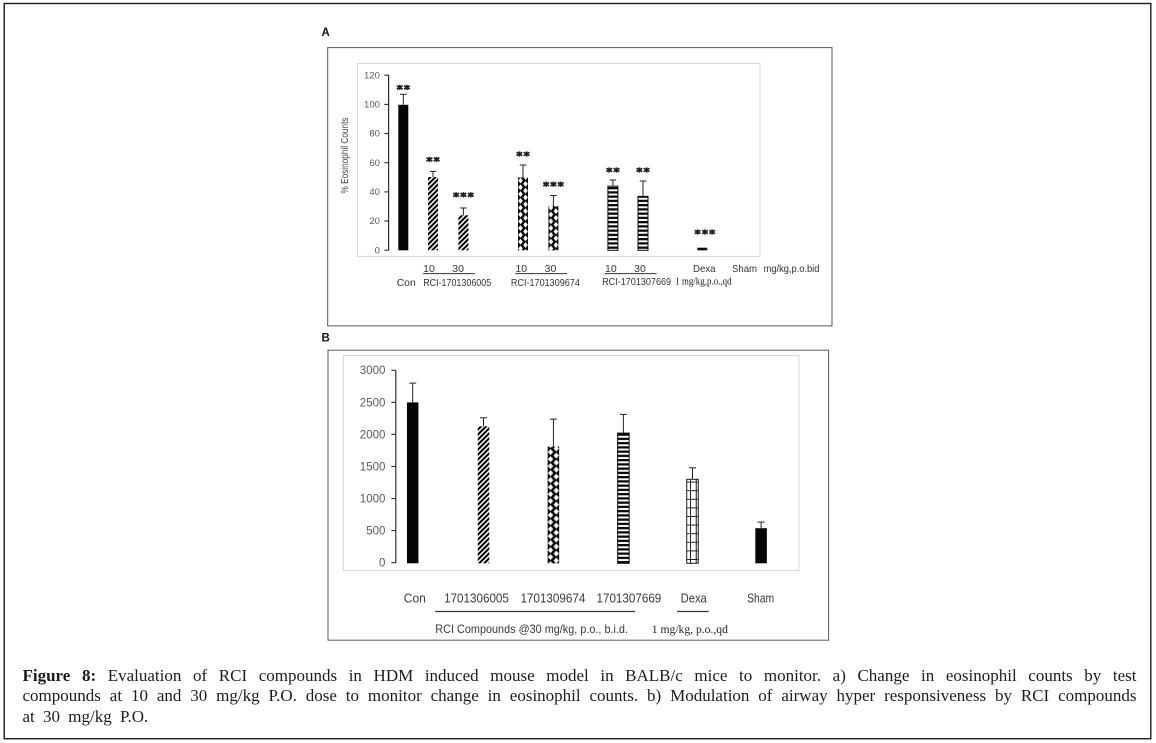 The image size is (1156, 743). What do you see at coordinates (372, 75) in the screenshot?
I see `svg-text: 120` at bounding box center [372, 75].